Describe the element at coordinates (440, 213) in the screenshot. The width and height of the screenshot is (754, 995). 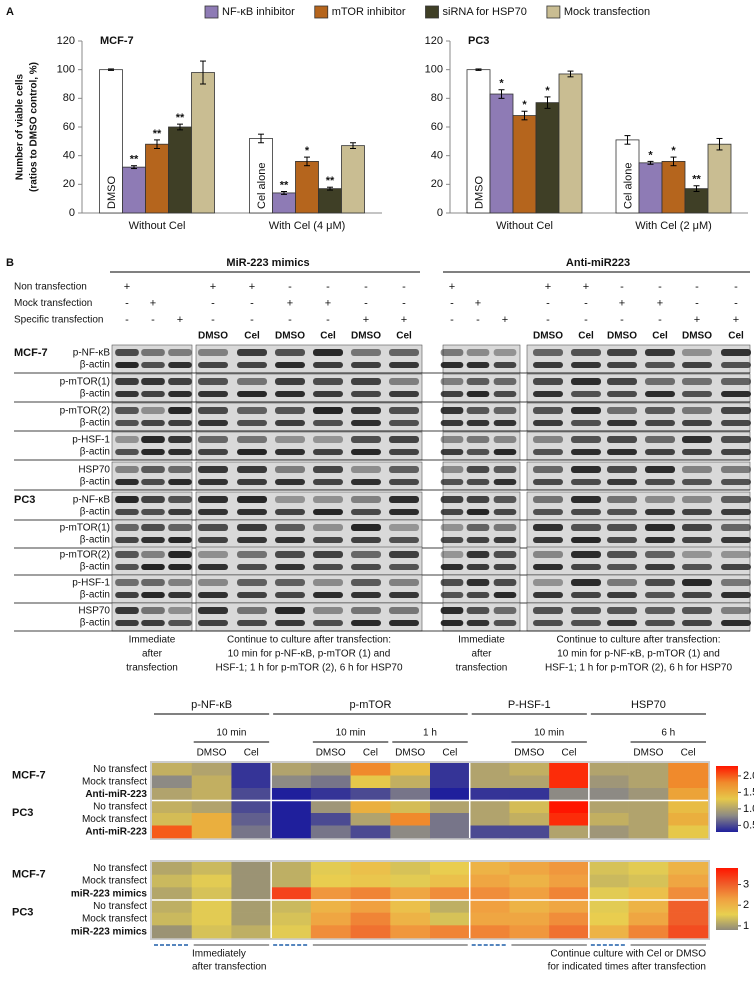
I see `y-tick-label: 0` at that location.